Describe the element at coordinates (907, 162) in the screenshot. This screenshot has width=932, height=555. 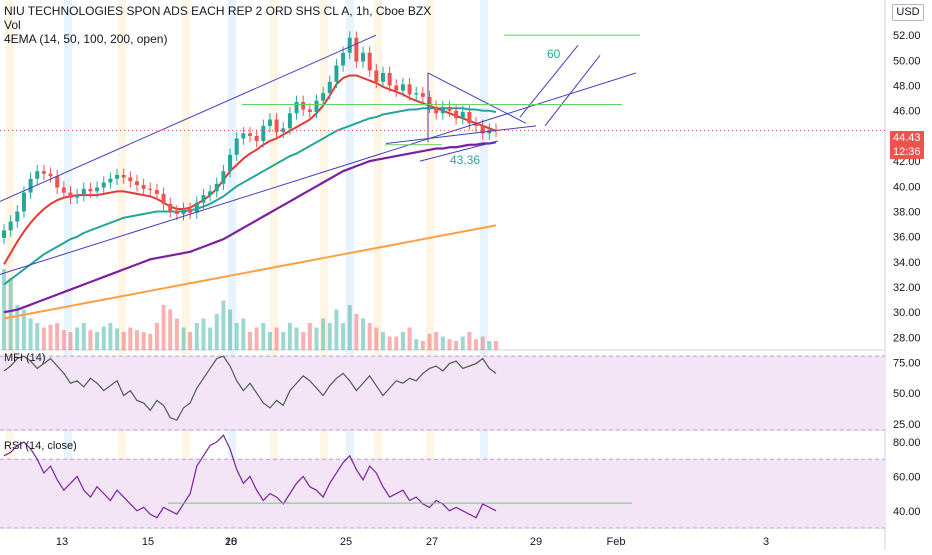
I see `price-tick-label: 42.00` at that location.